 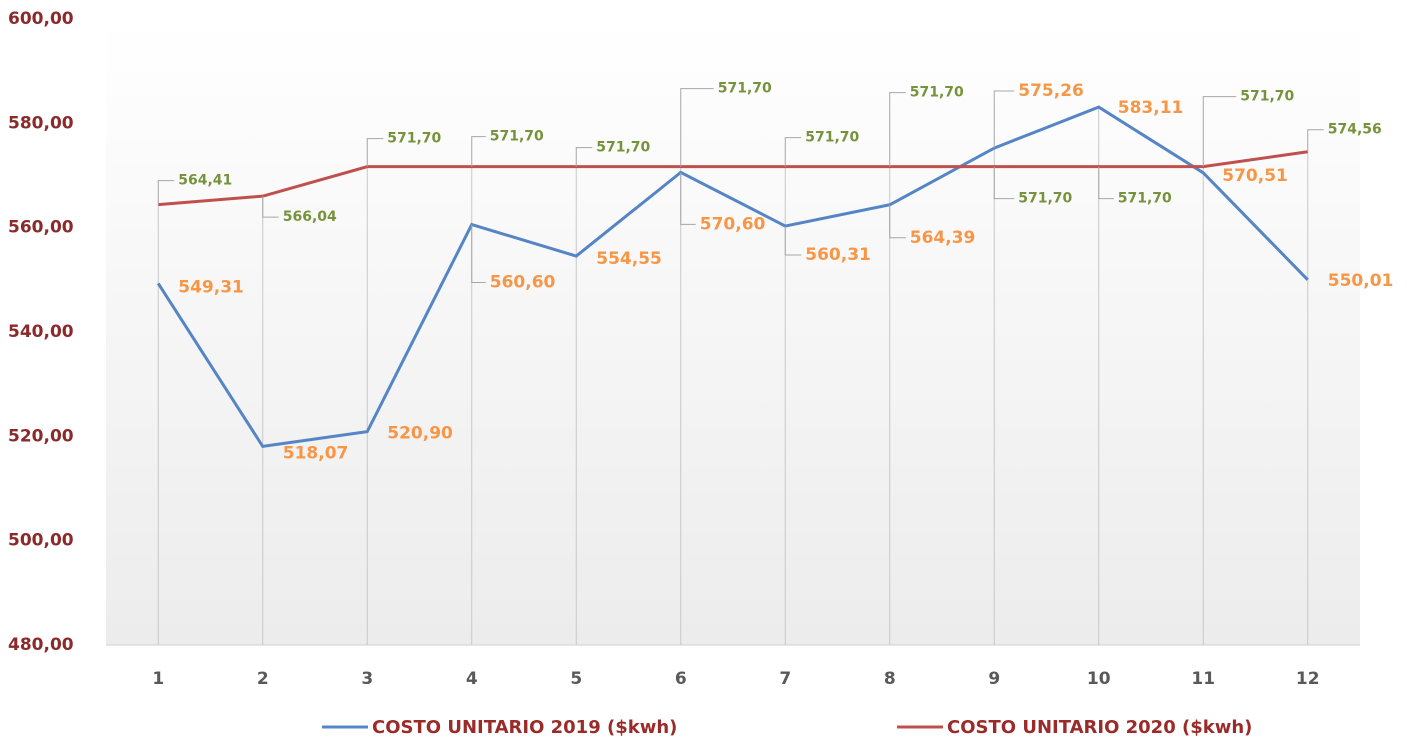 I want to click on y-tick-label: 600,00, so click(x=41, y=19).